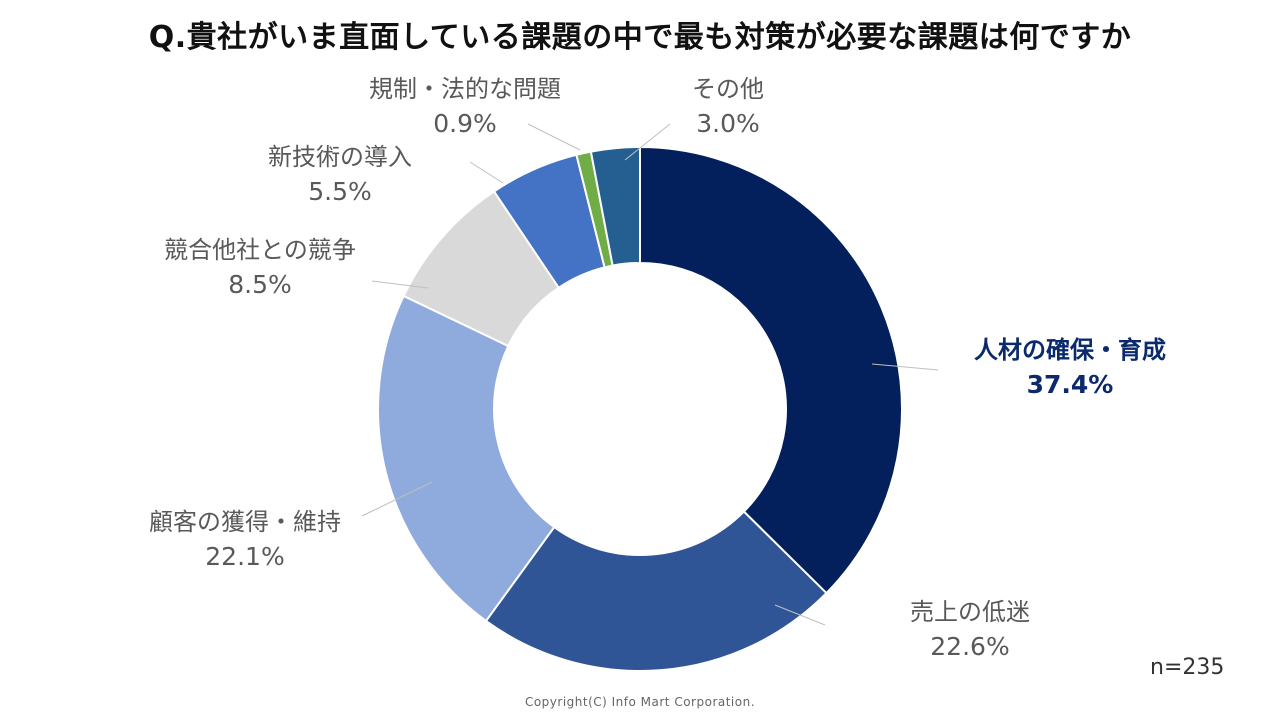  Describe the element at coordinates (1187, 667) in the screenshot. I see `sample-size-label: n=235` at that location.